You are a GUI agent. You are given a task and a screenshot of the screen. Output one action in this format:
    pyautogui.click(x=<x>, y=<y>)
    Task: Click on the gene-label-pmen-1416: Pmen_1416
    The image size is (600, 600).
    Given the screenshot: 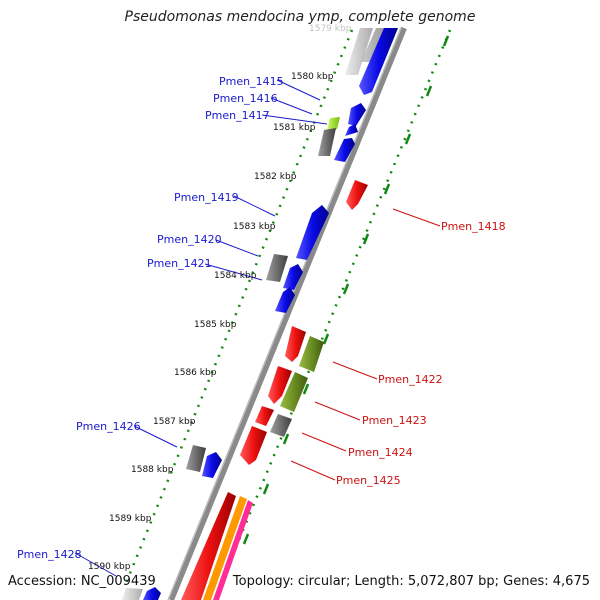 What is the action you would take?
    pyautogui.click(x=245, y=98)
    